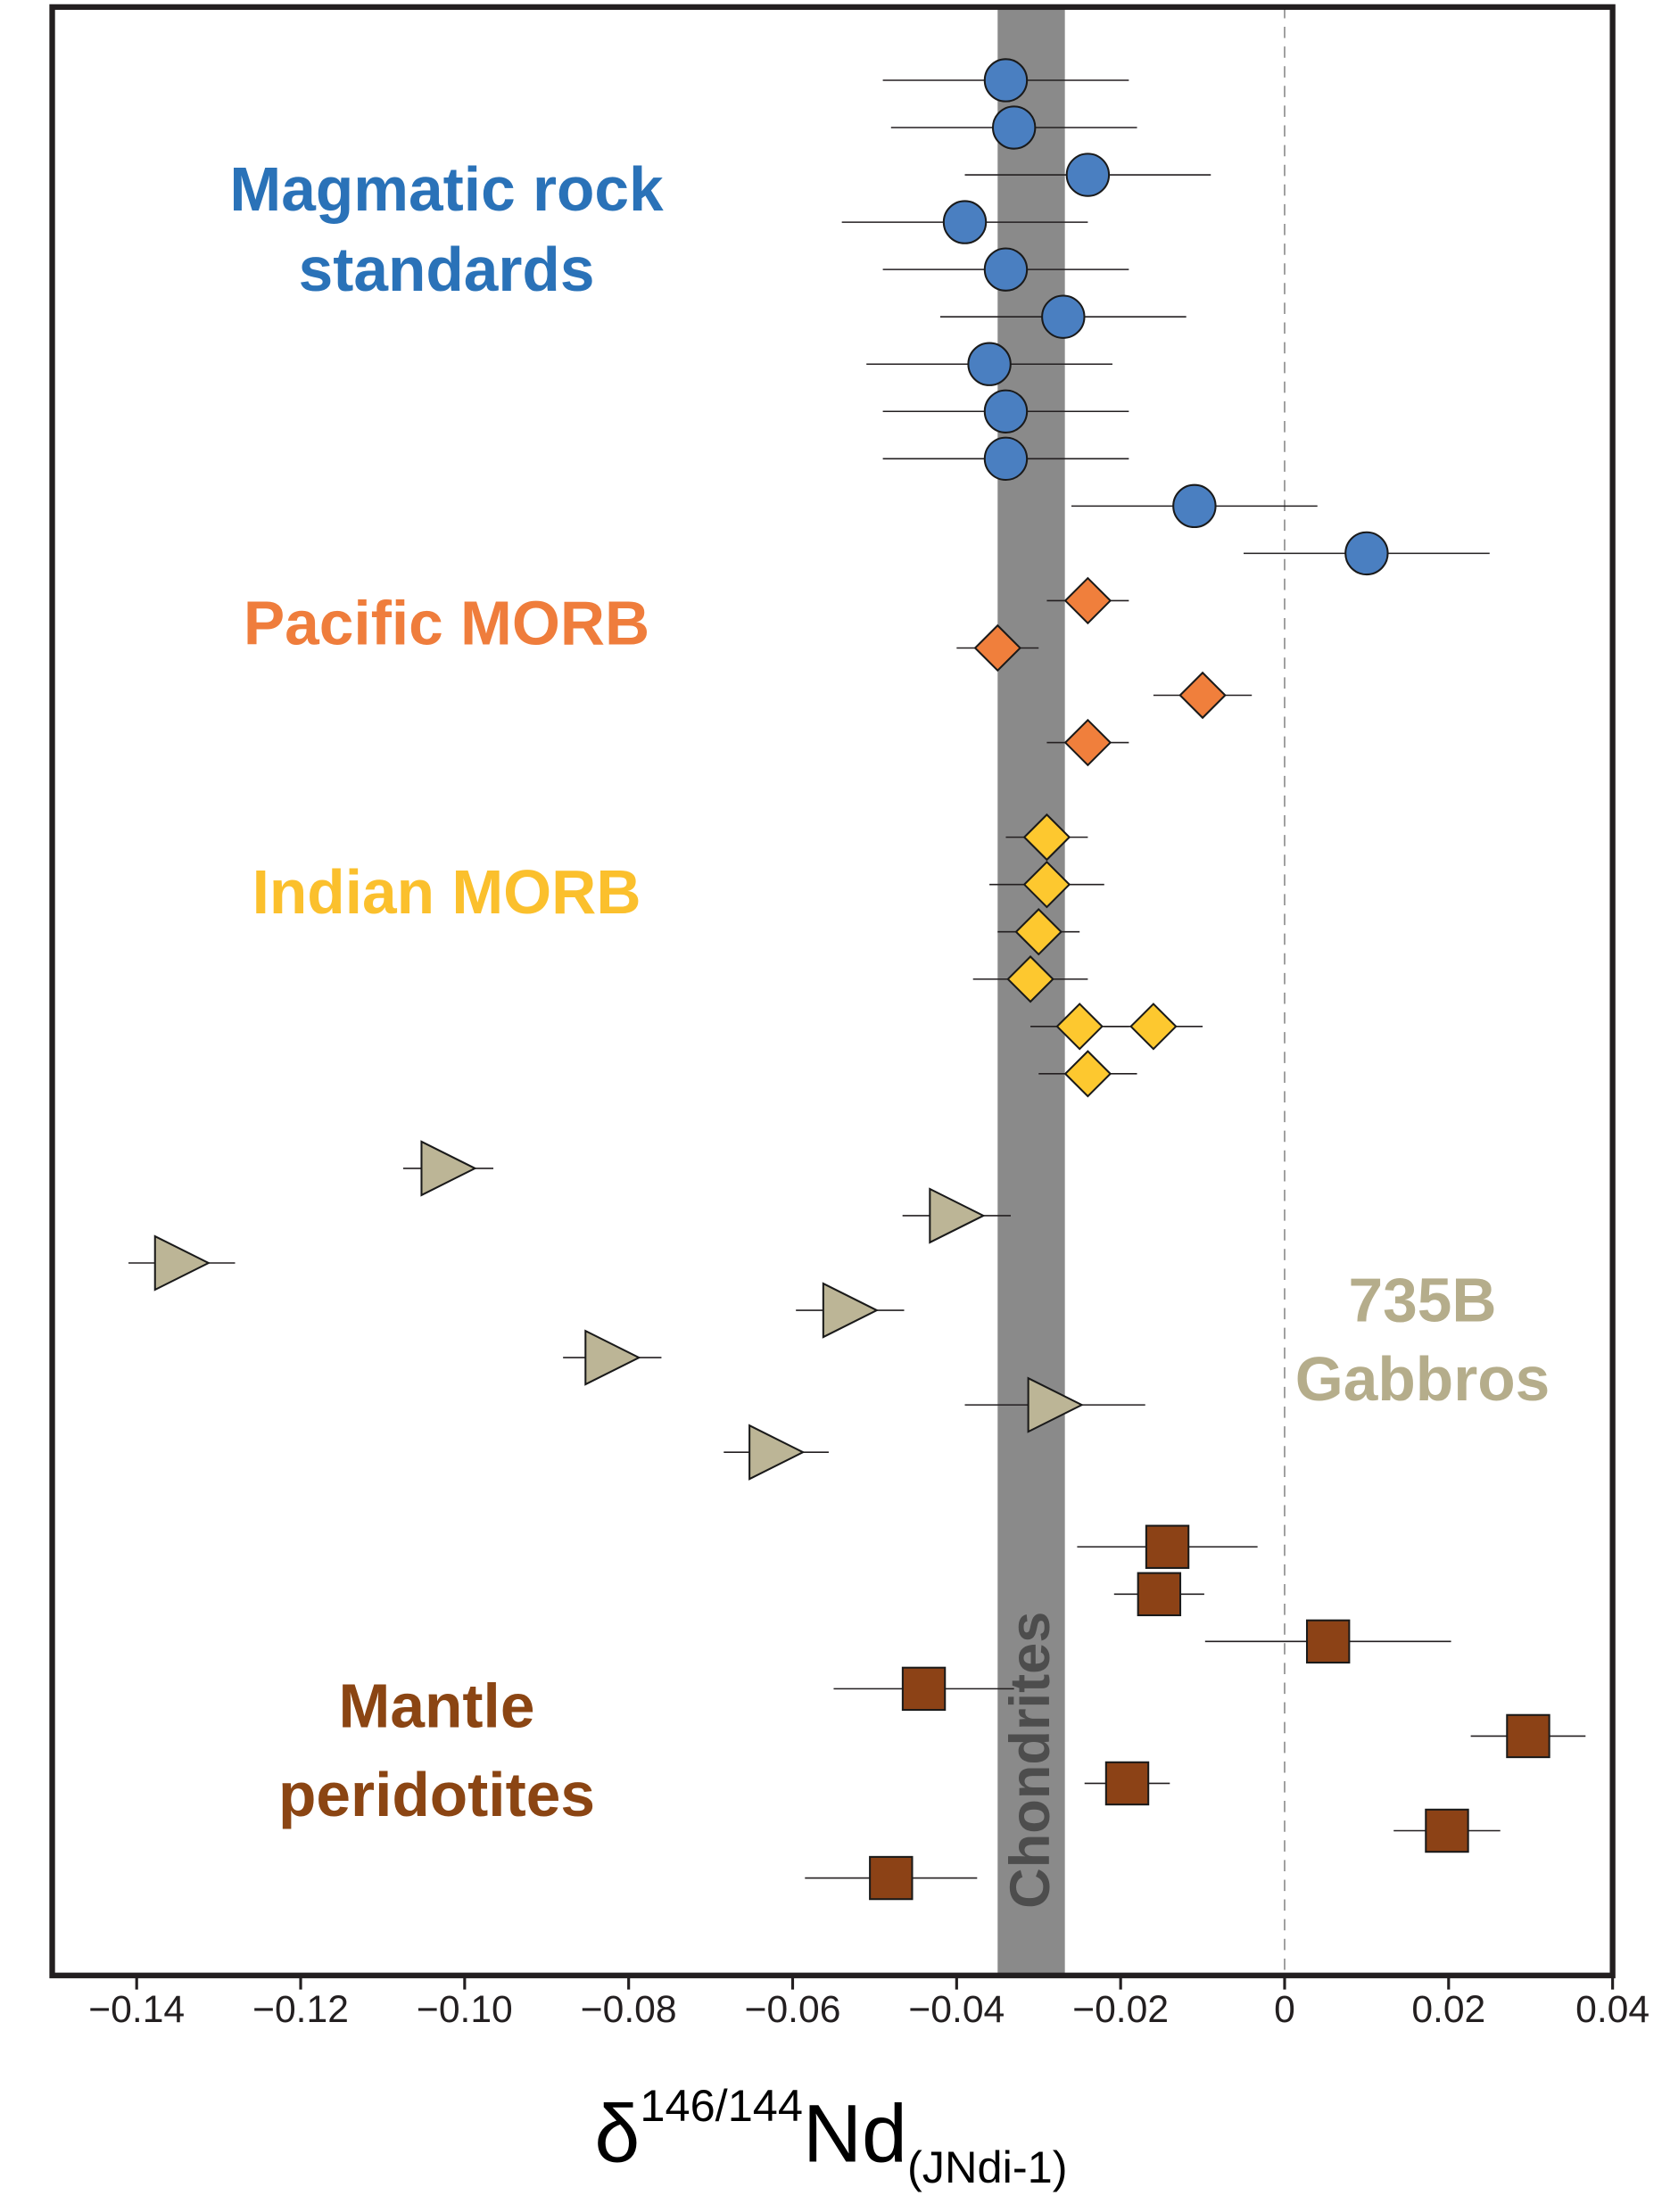 This screenshot has height=2212, width=1662. I want to click on group-label: standards, so click(447, 269).